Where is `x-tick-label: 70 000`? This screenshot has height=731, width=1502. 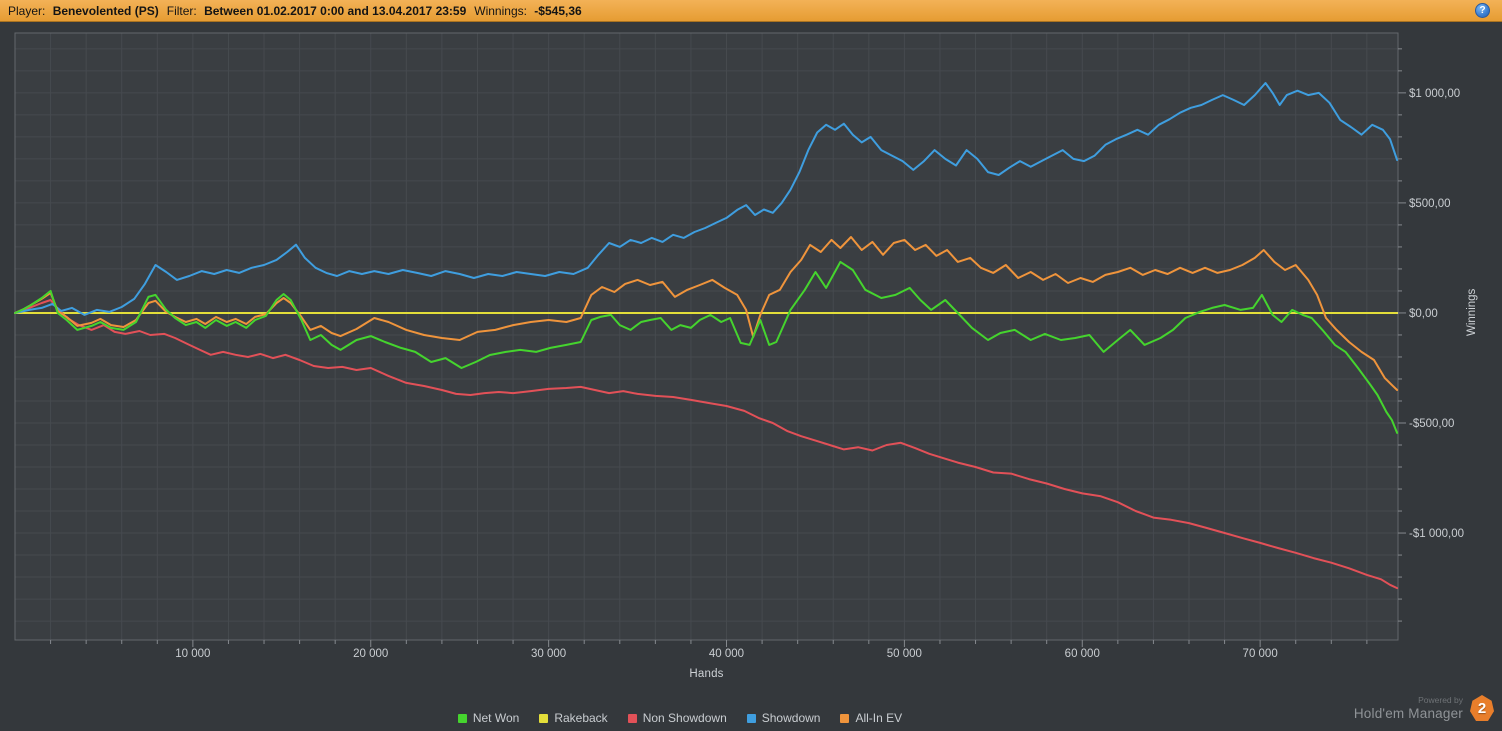 x-tick-label: 70 000 is located at coordinates (1260, 654).